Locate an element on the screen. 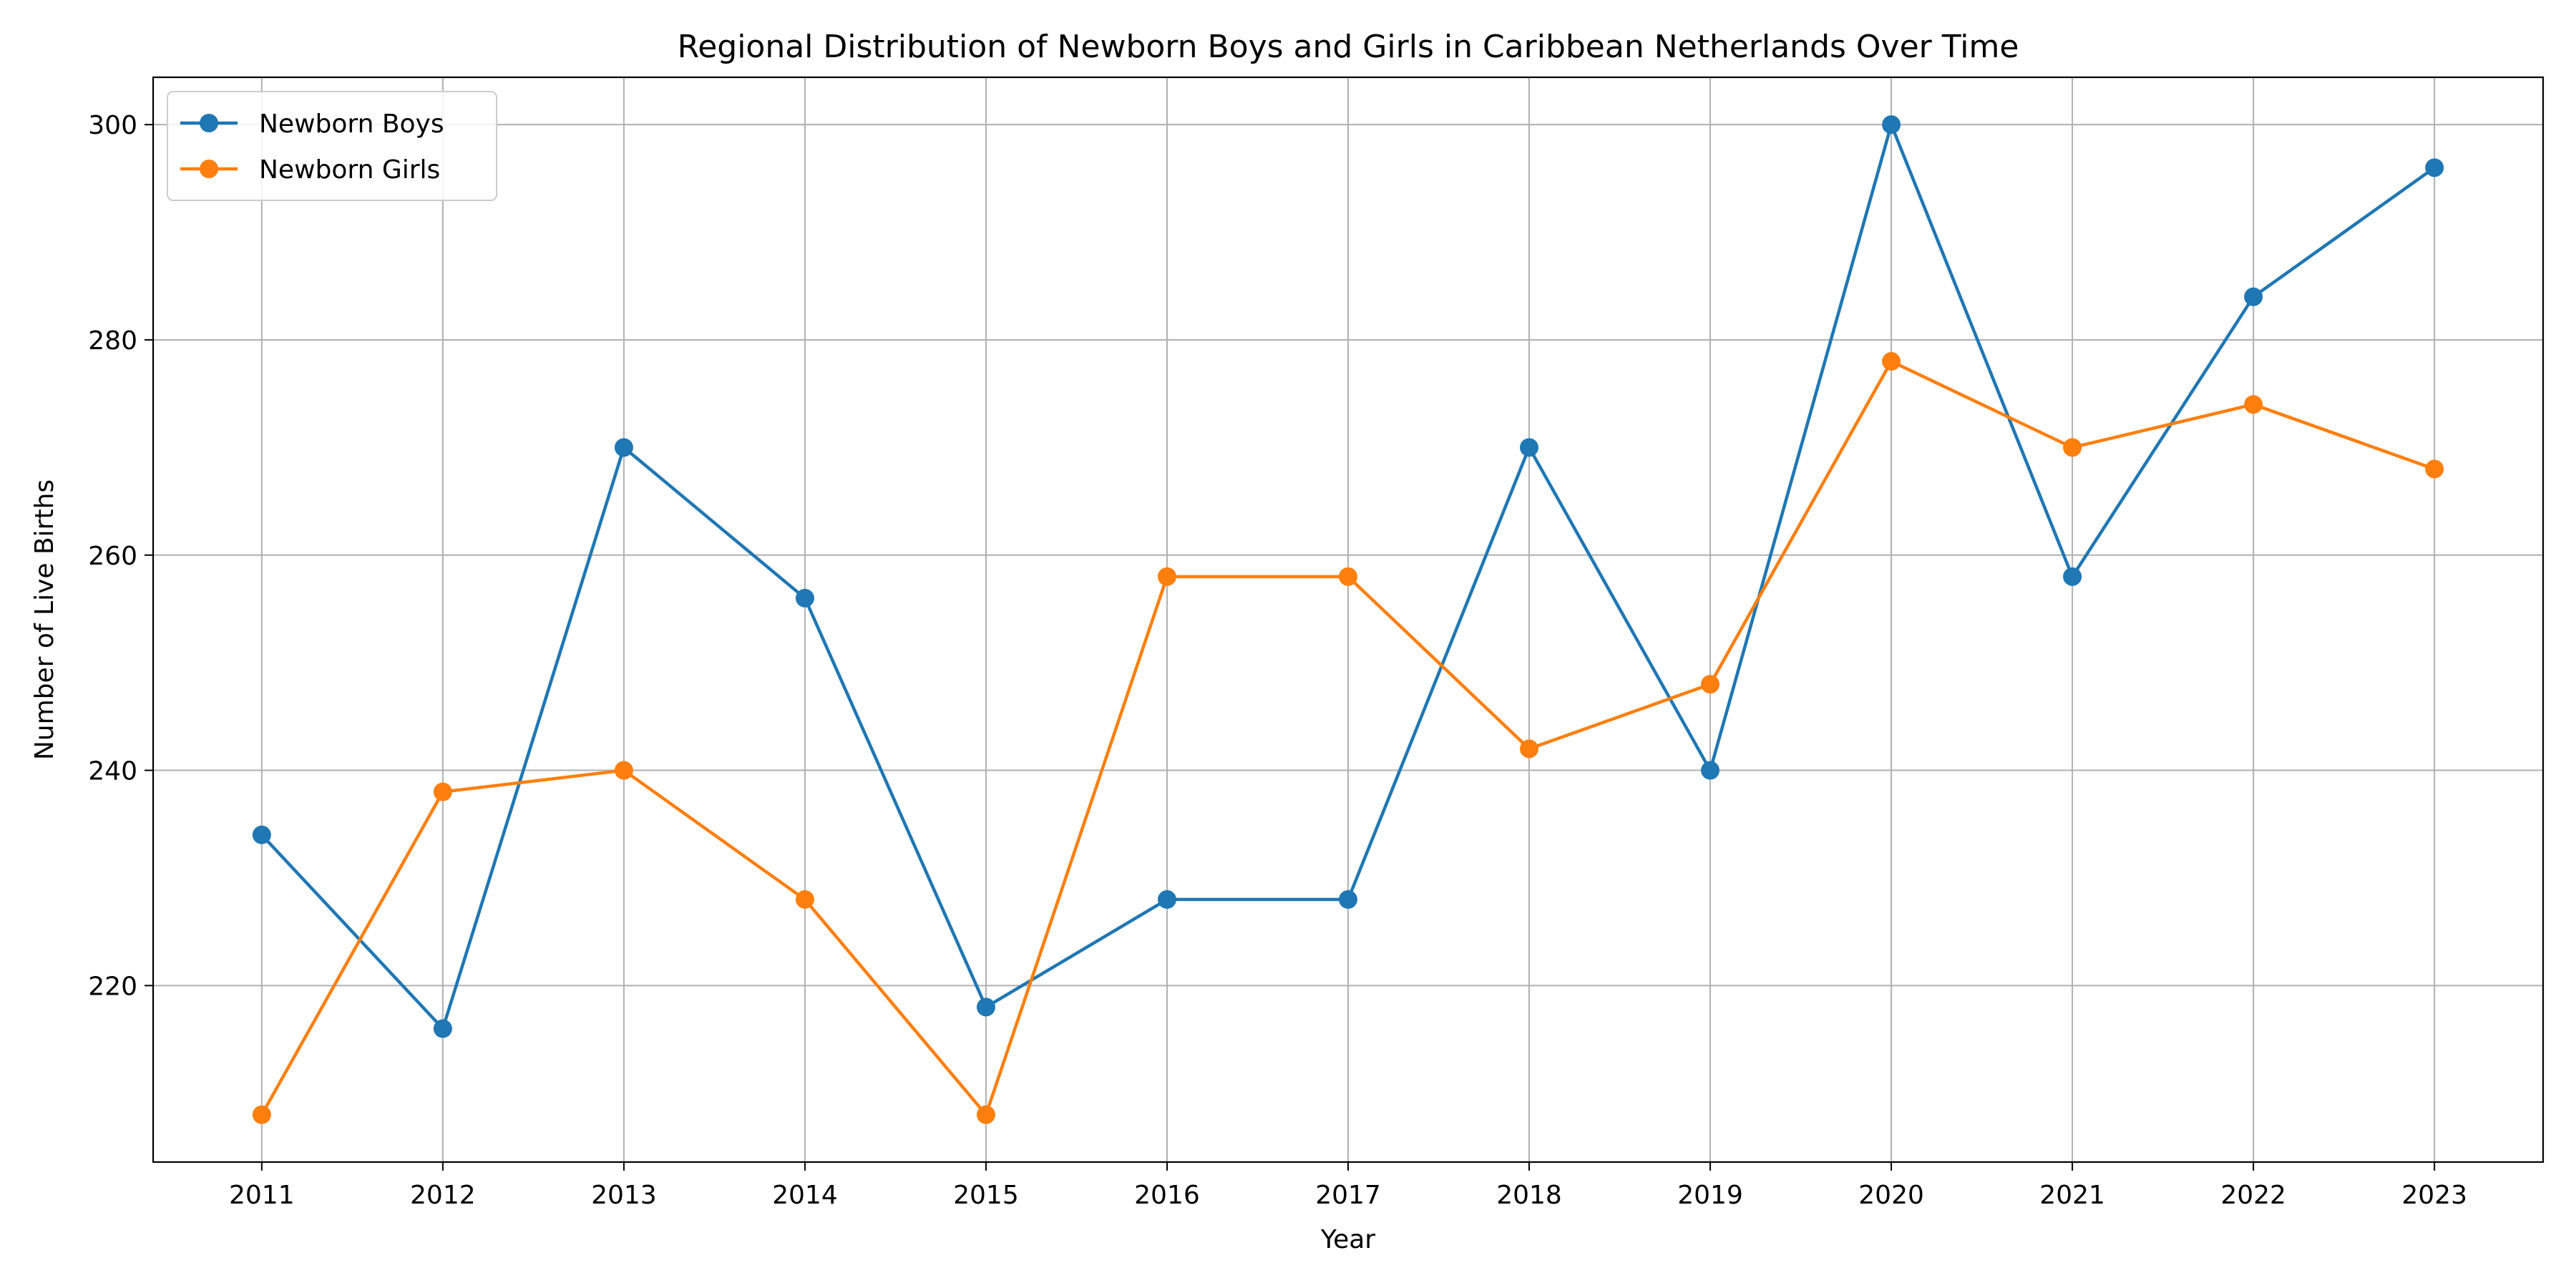 The image size is (2576, 1288). legend-item: Newborn Girls is located at coordinates (310, 170).